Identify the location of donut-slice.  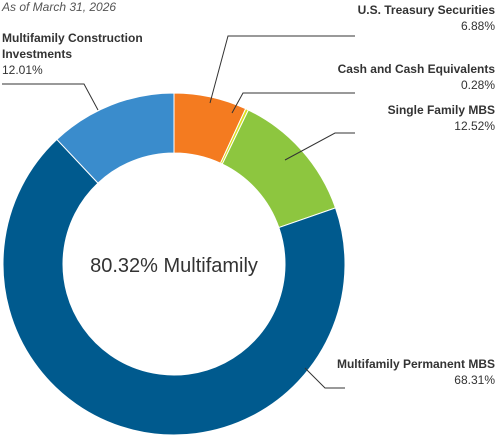
(115, 138).